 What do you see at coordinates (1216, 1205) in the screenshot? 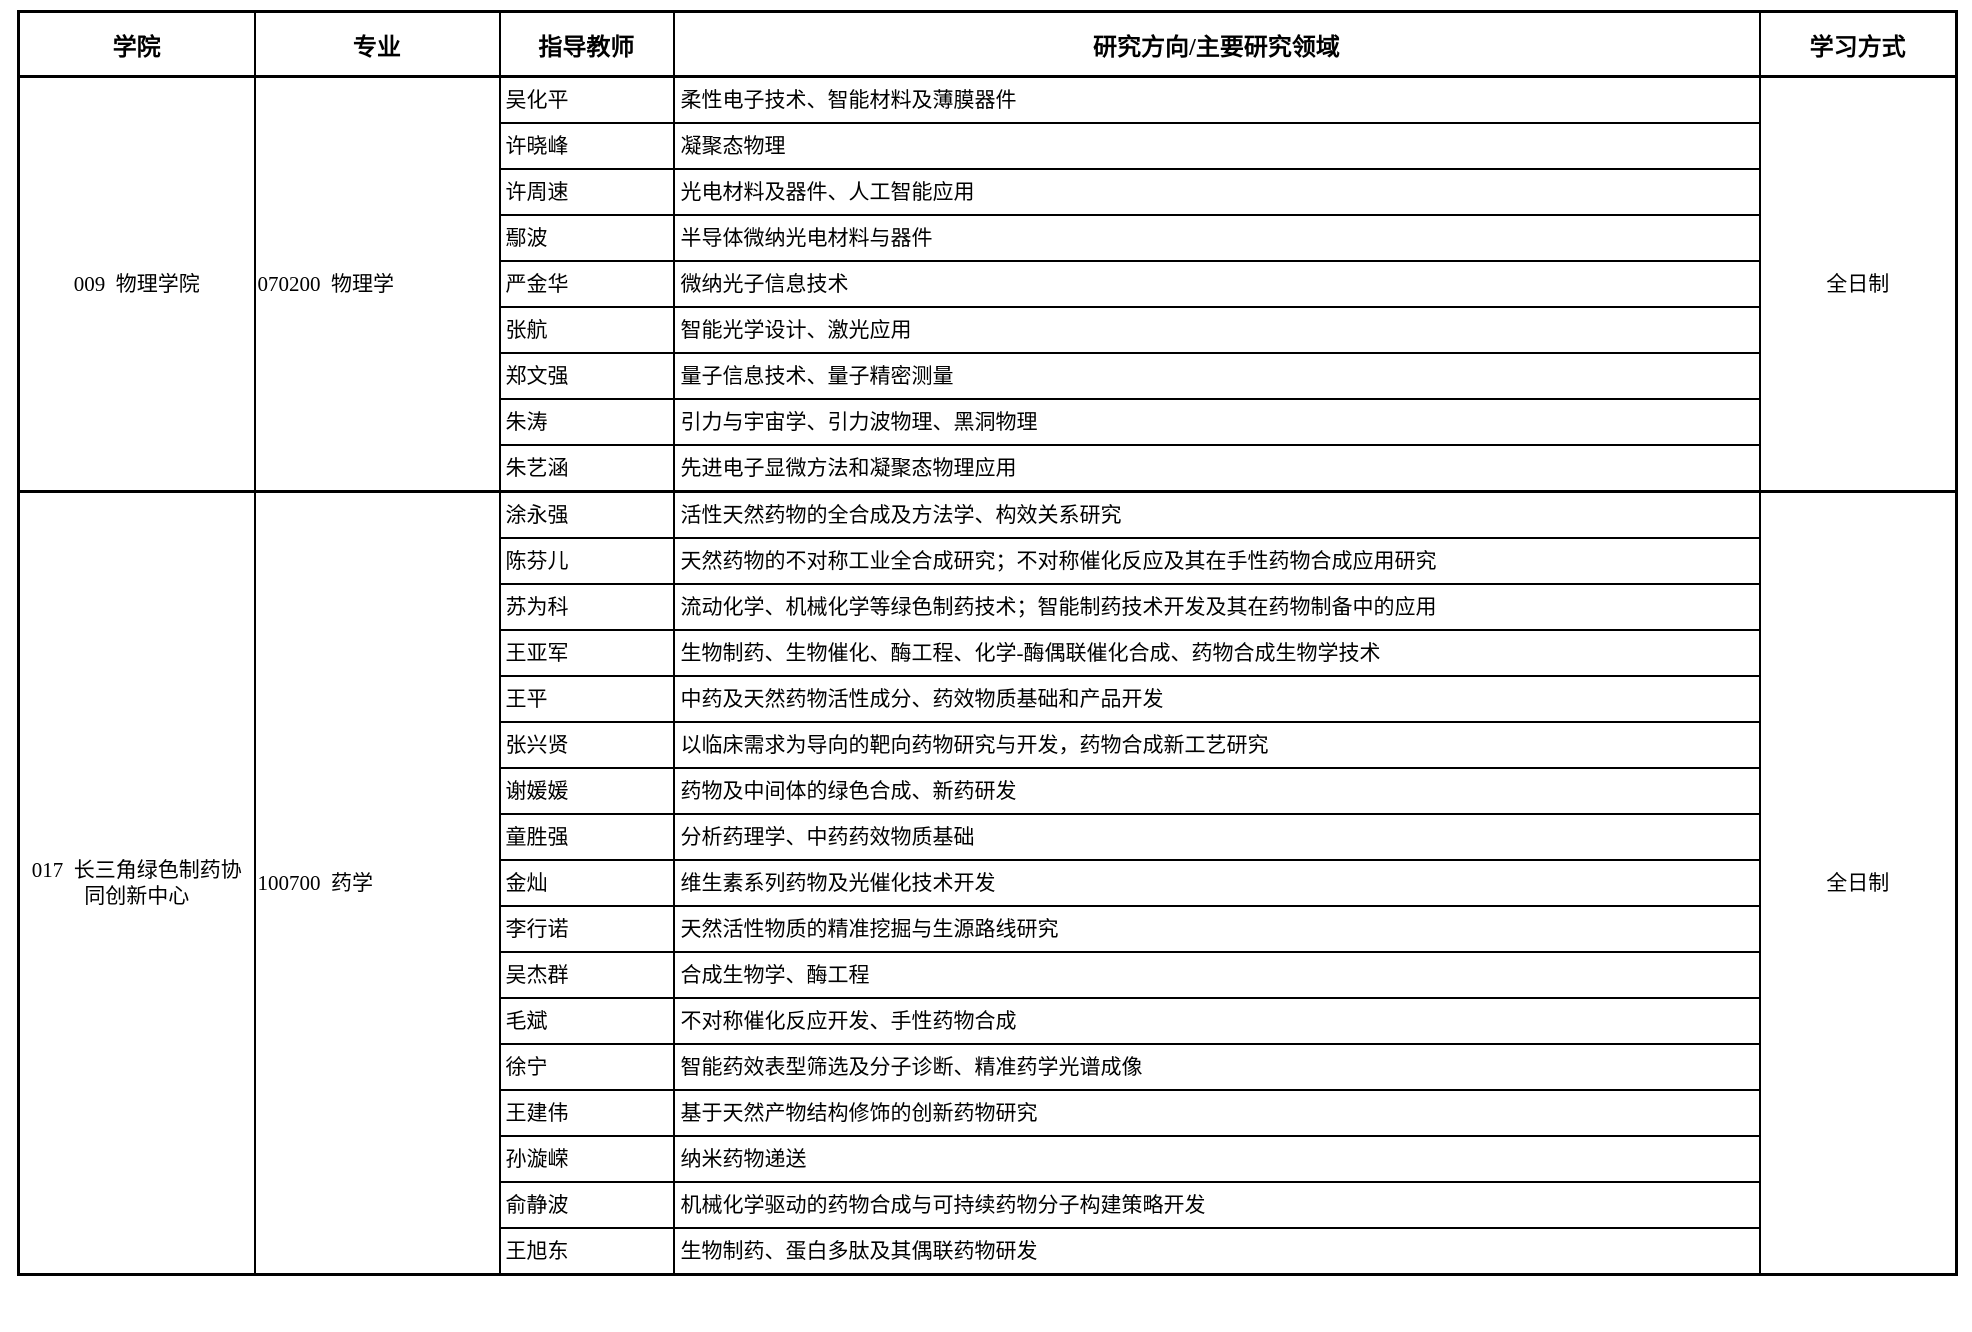
I see `research-cell: 机械化学驱动的药物合成与可持续药物分子构建策略开发` at bounding box center [1216, 1205].